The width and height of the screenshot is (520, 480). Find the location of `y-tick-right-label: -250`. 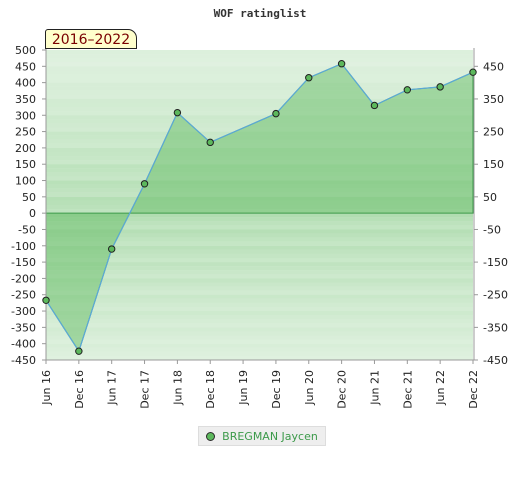

y-tick-right-label: -250 is located at coordinates (495, 295).